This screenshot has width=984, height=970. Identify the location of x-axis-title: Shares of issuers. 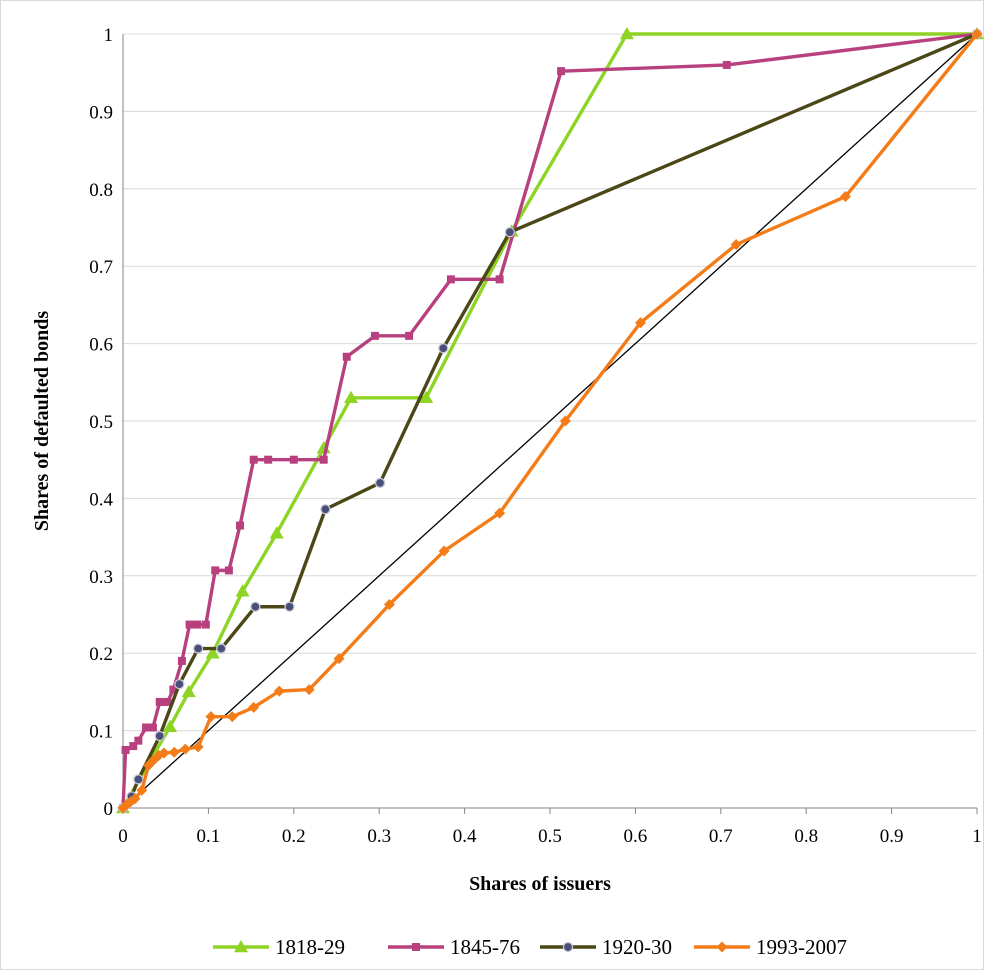
(540, 884).